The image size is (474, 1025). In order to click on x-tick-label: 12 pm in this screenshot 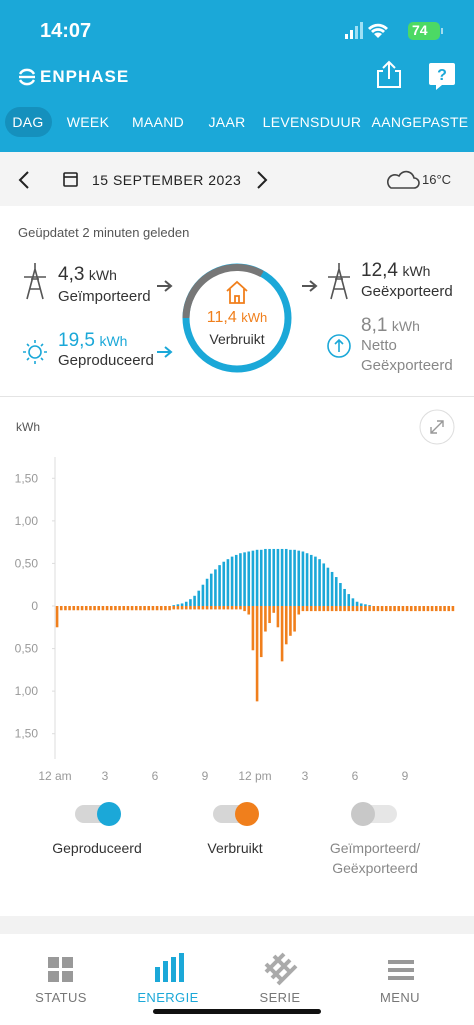, I will do `click(254, 776)`.